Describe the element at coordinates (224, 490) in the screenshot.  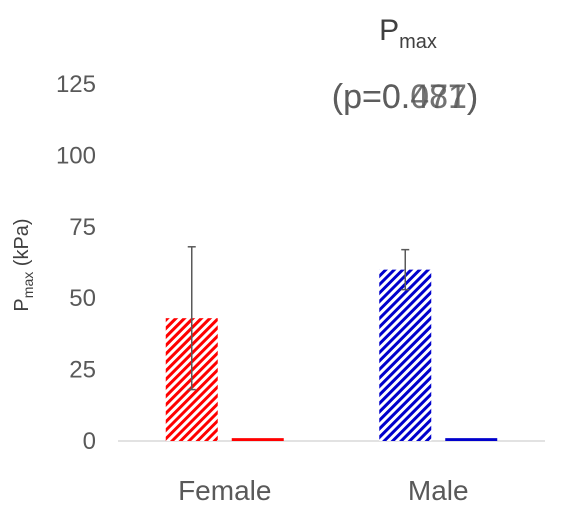
I see `category-label-female: Female` at that location.